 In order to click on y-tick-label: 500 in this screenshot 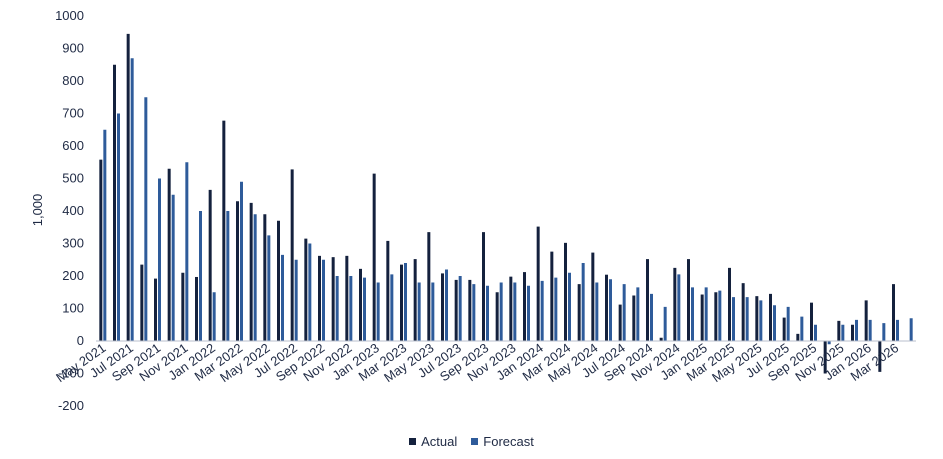, I will do `click(73, 178)`.